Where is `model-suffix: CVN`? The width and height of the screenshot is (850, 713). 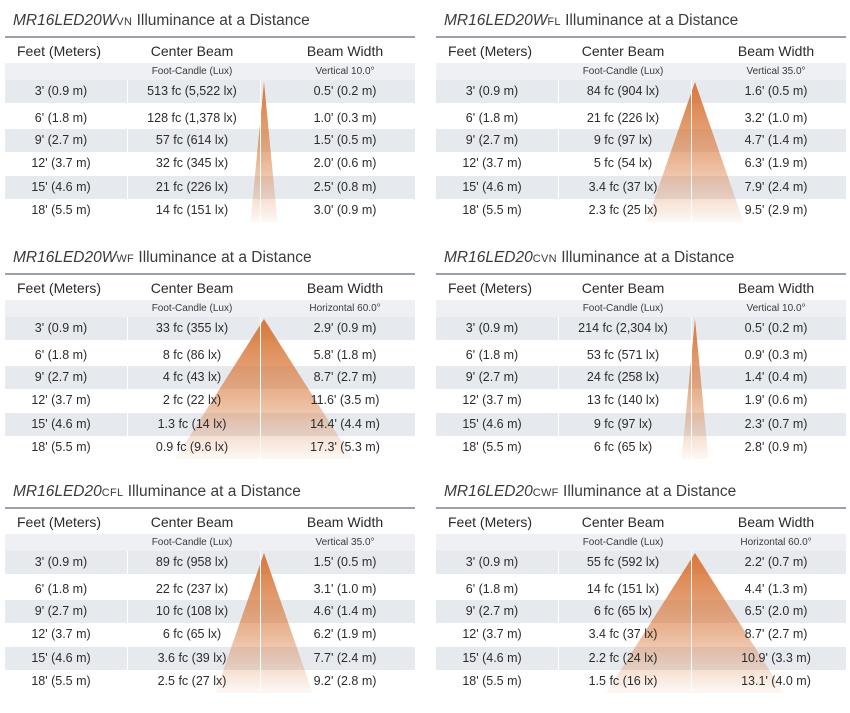 model-suffix: CVN is located at coordinates (544, 259).